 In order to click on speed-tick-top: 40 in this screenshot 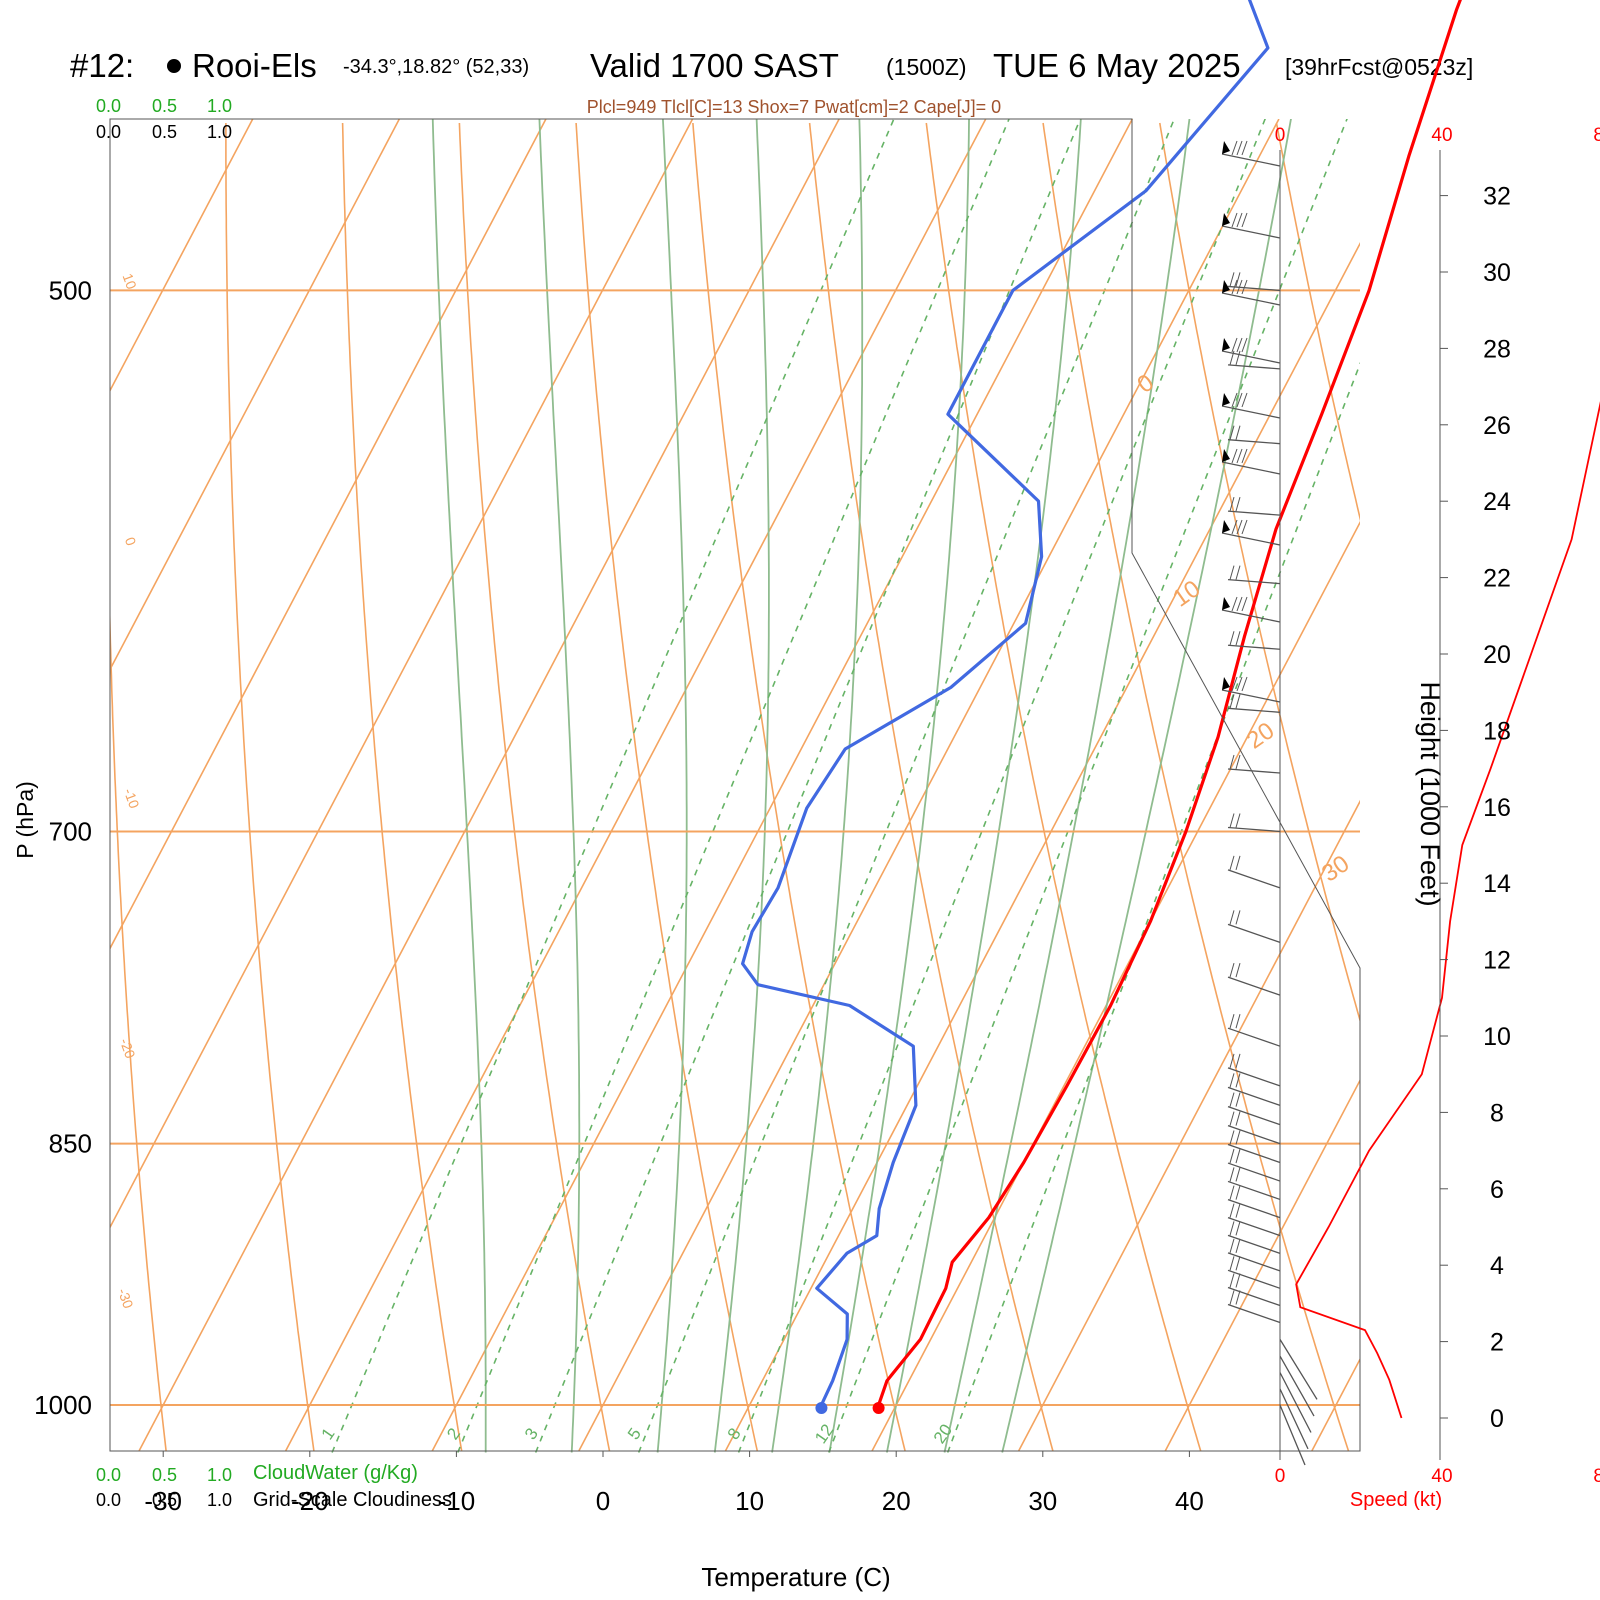, I will do `click(1441, 135)`.